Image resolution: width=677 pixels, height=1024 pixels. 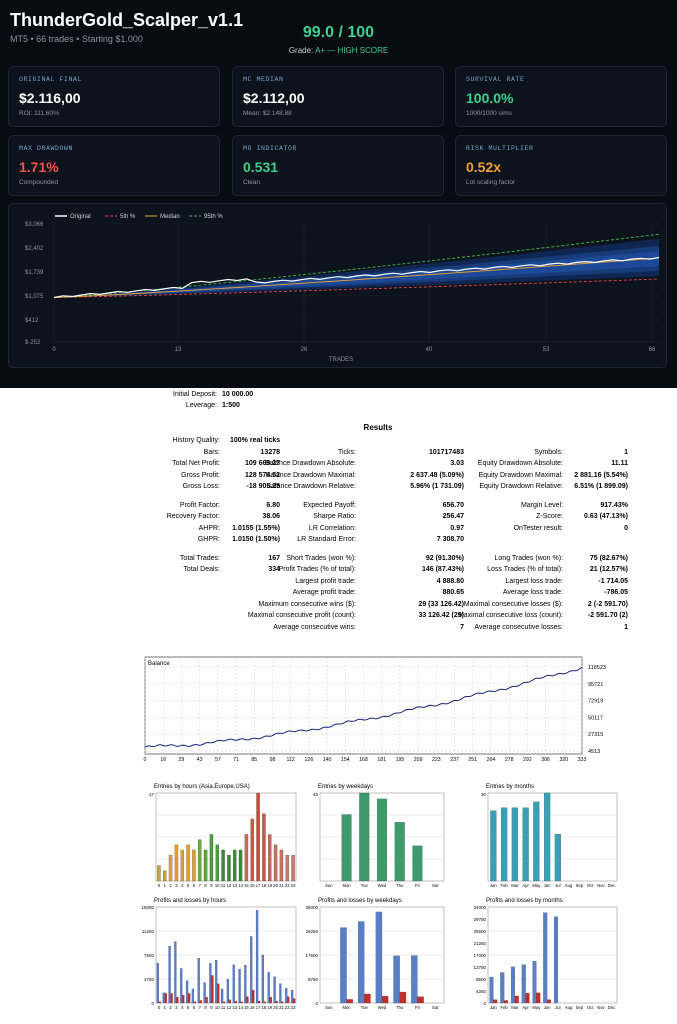 I want to click on x-tick: Jan, so click(x=493, y=1007).